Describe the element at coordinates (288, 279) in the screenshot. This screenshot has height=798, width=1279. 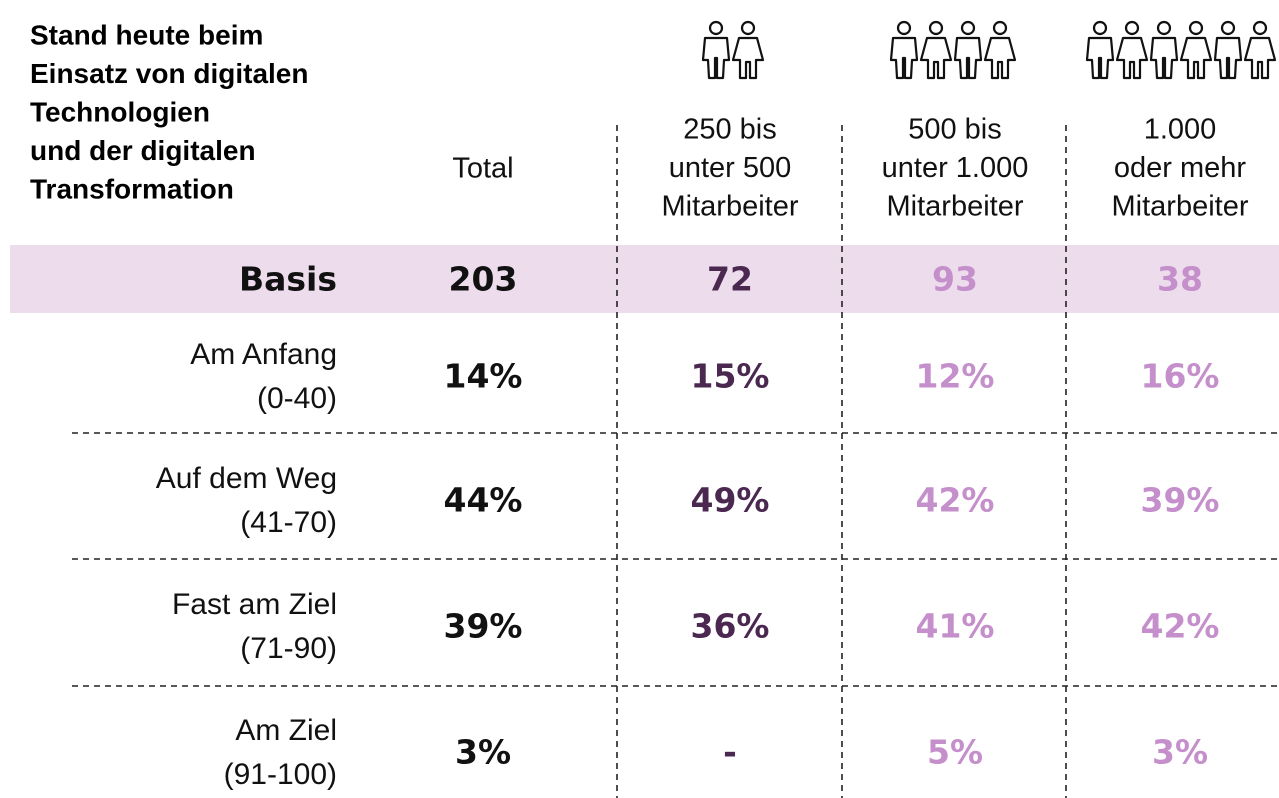
I see `basis-label: Basis` at that location.